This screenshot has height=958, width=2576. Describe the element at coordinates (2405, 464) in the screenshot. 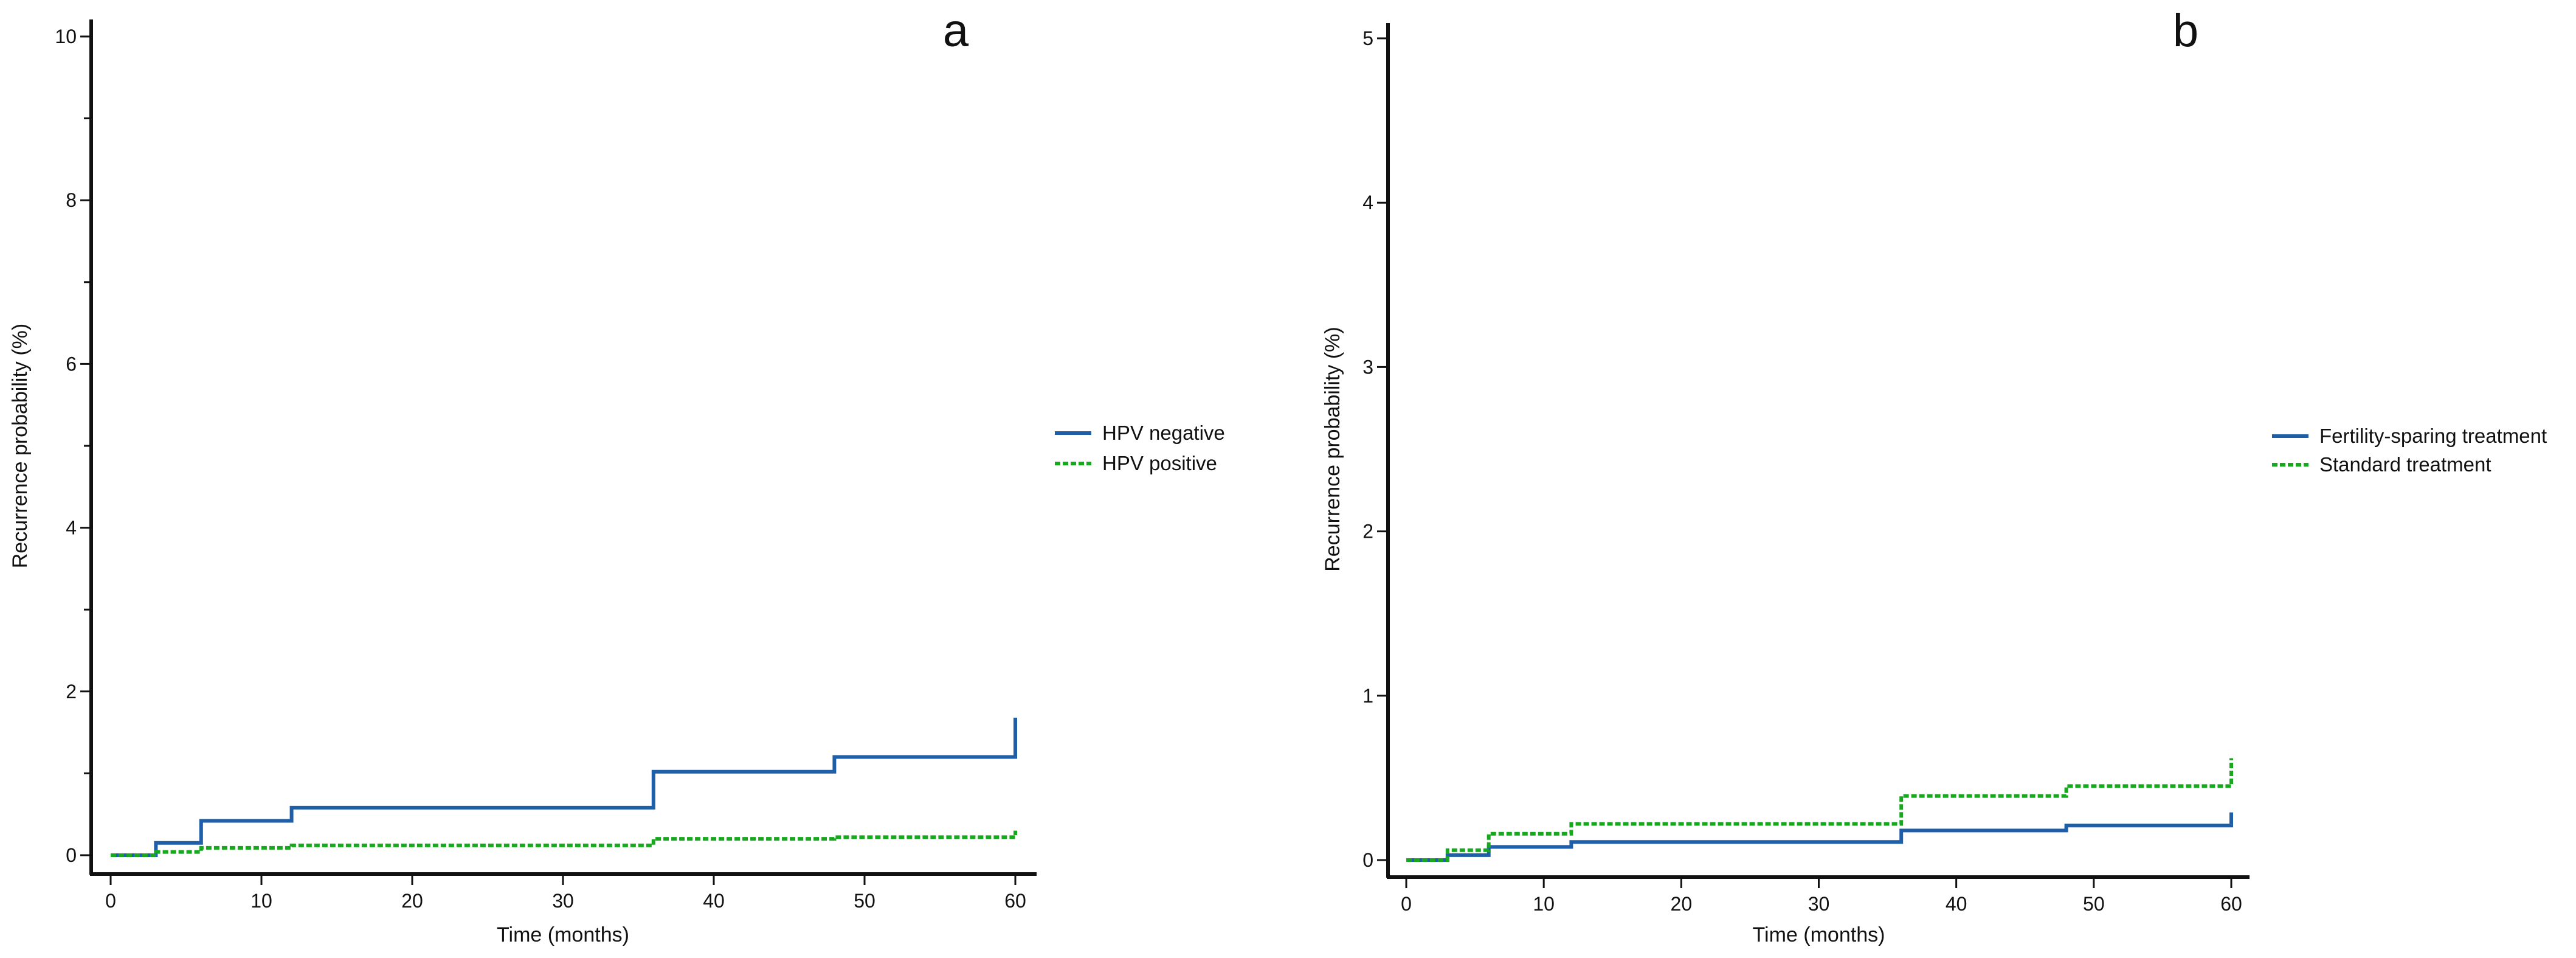

I see `legend-label-2: Standard treatment` at that location.